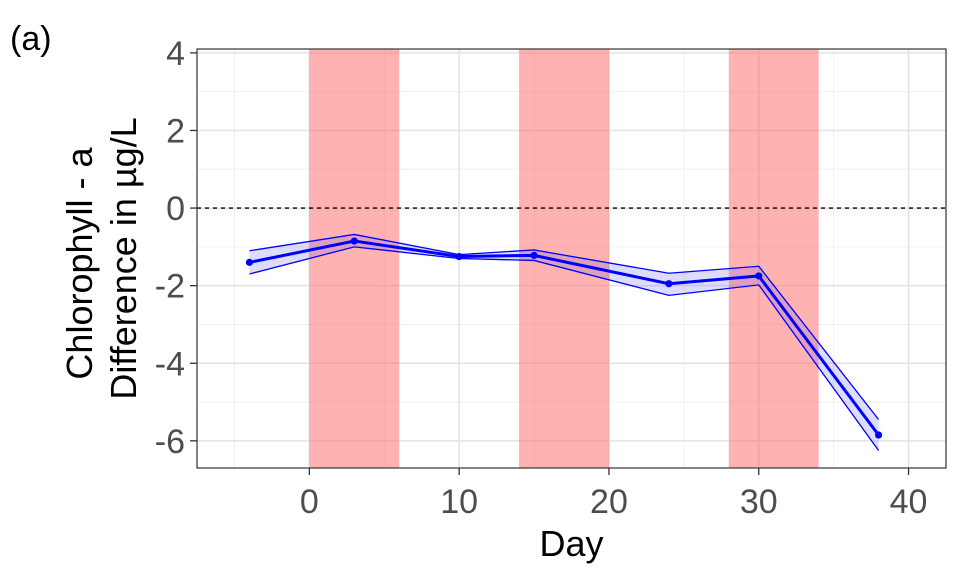  What do you see at coordinates (170, 364) in the screenshot?
I see `y-tick-label: -4` at bounding box center [170, 364].